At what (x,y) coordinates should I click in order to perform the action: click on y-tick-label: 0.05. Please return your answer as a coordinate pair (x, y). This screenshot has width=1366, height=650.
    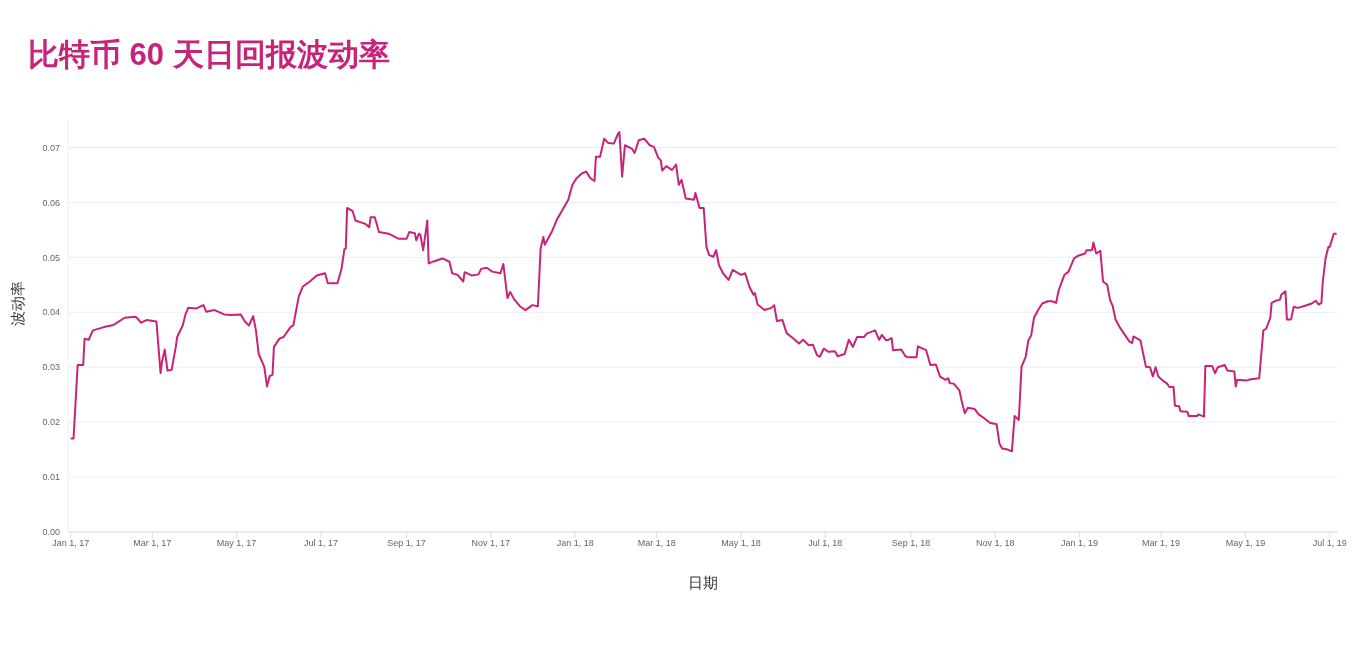
    Looking at the image, I should click on (51, 257).